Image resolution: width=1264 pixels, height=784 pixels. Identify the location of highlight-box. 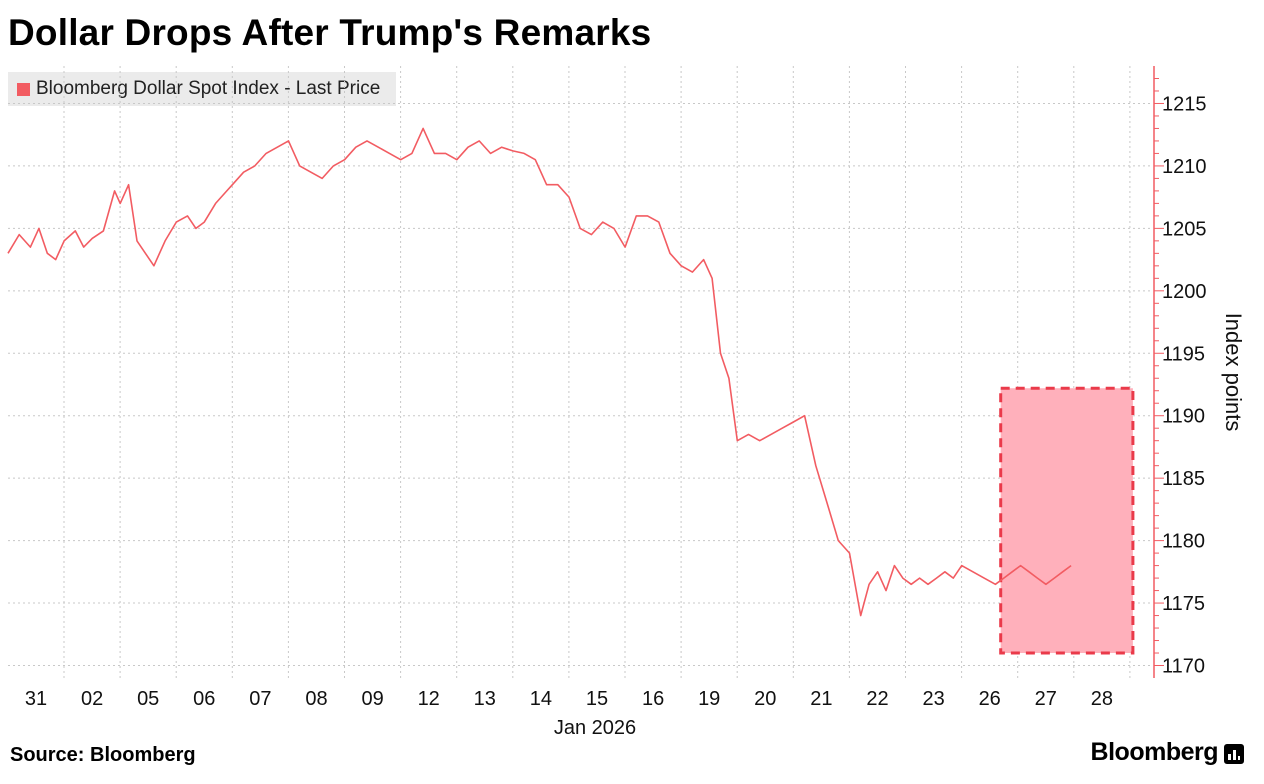
(1067, 520).